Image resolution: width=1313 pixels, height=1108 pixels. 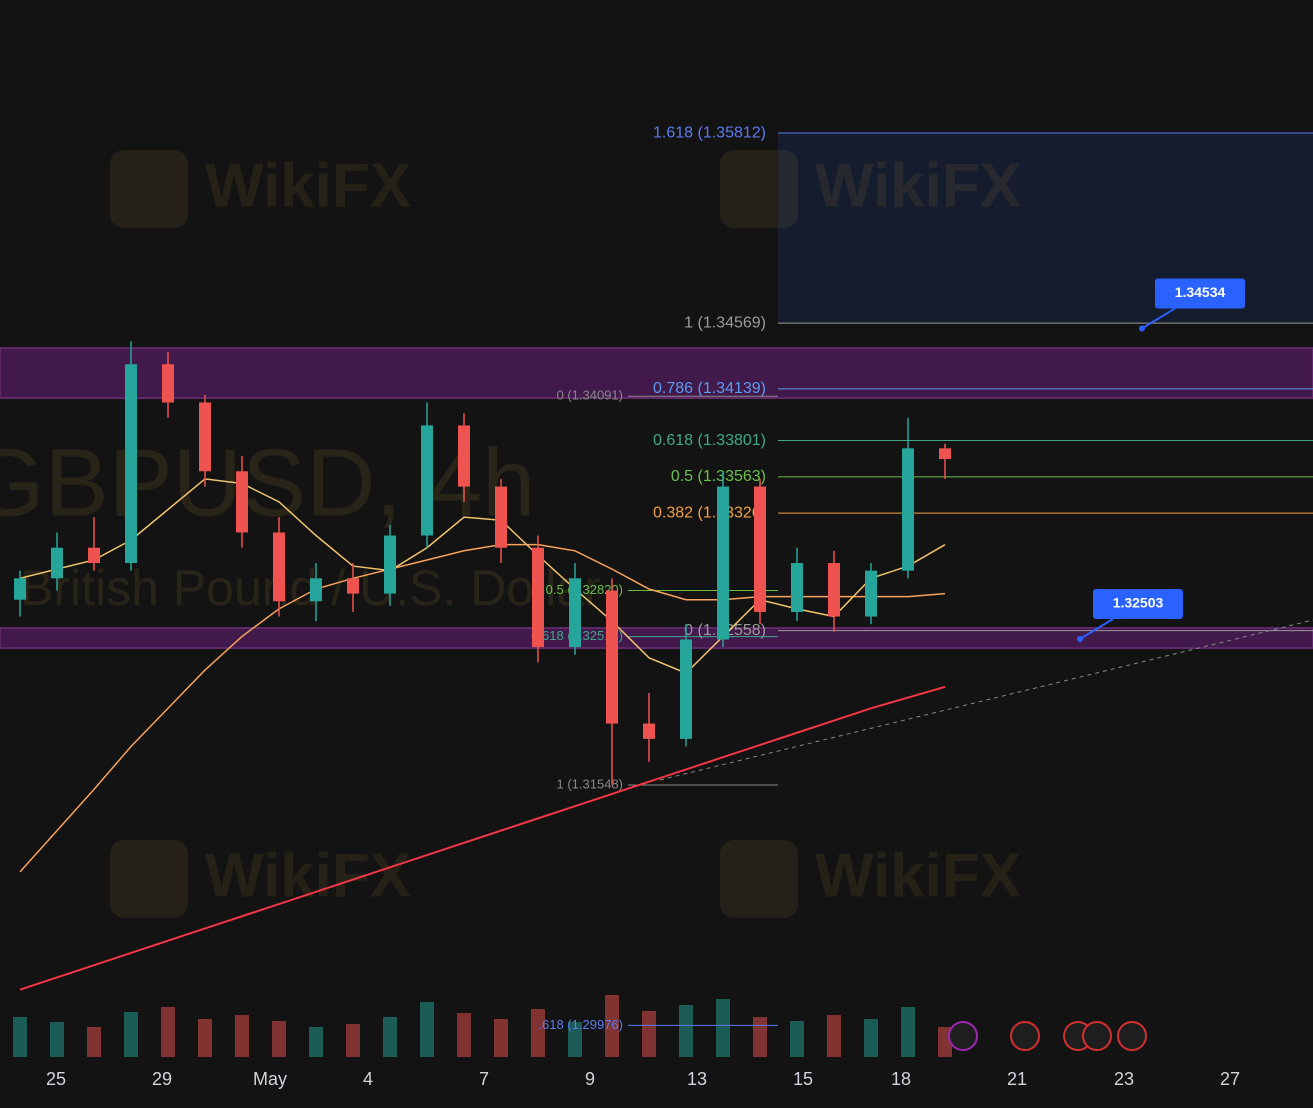 I want to click on x-tick-label: 18, so click(x=901, y=1079).